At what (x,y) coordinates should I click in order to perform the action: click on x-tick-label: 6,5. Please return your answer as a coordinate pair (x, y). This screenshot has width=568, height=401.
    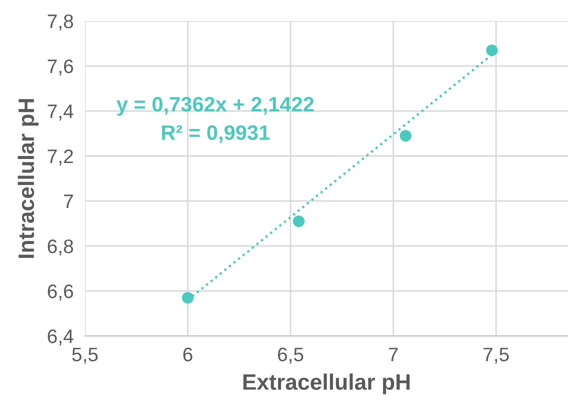
    Looking at the image, I should click on (291, 356).